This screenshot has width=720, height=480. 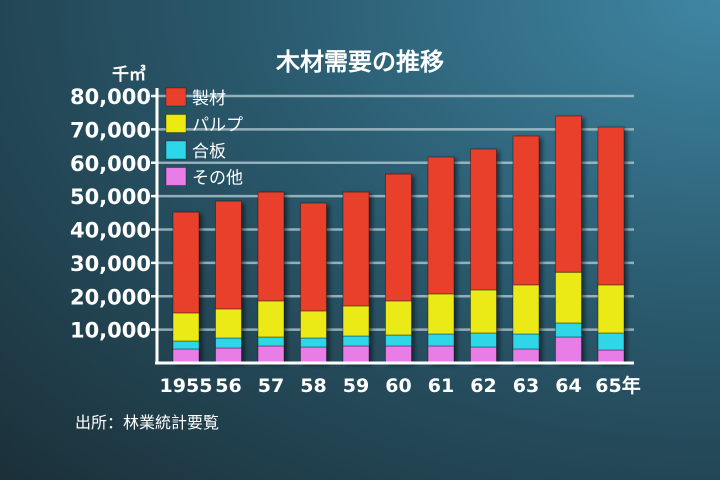 I want to click on y-tick-label: 70,000, so click(x=110, y=130).